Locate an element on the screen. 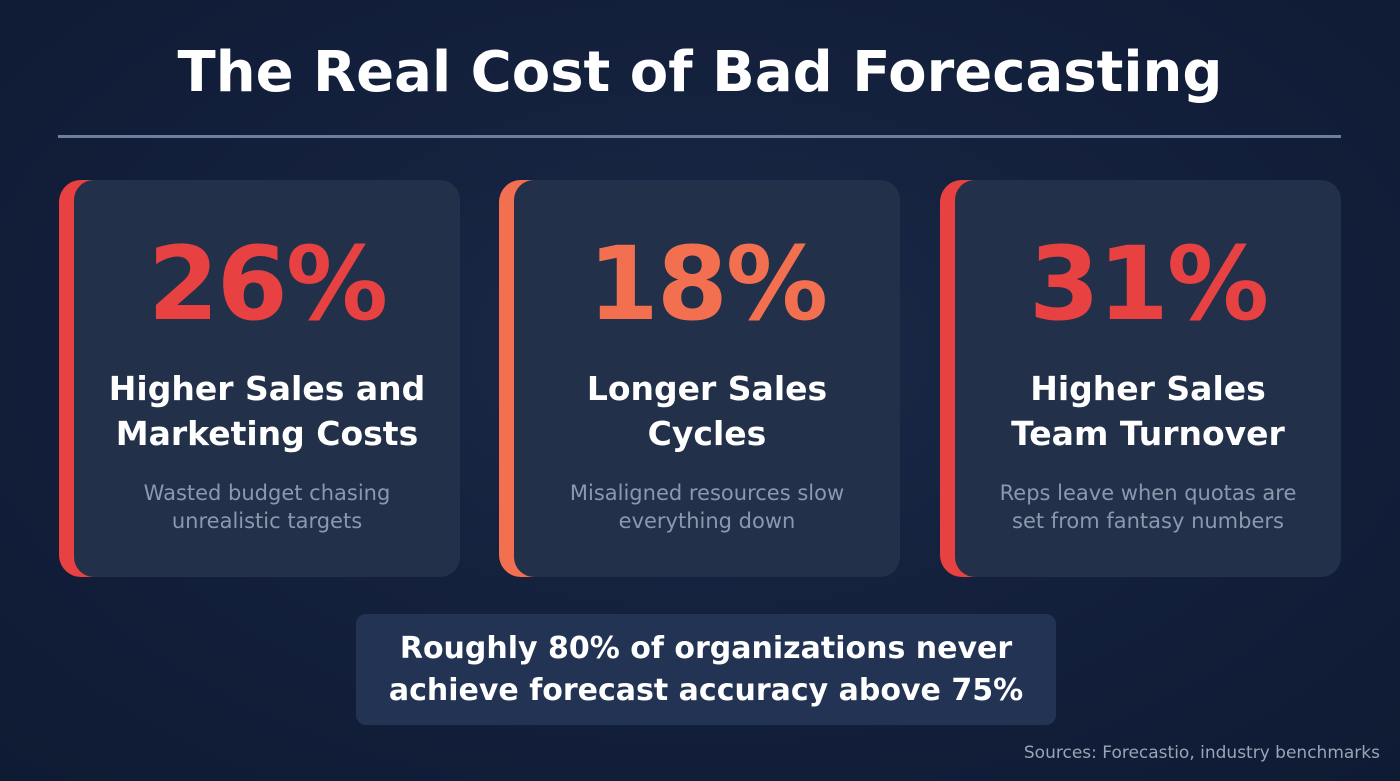 The image size is (1400, 781). heading-line: Team Turnover is located at coordinates (1148, 433).